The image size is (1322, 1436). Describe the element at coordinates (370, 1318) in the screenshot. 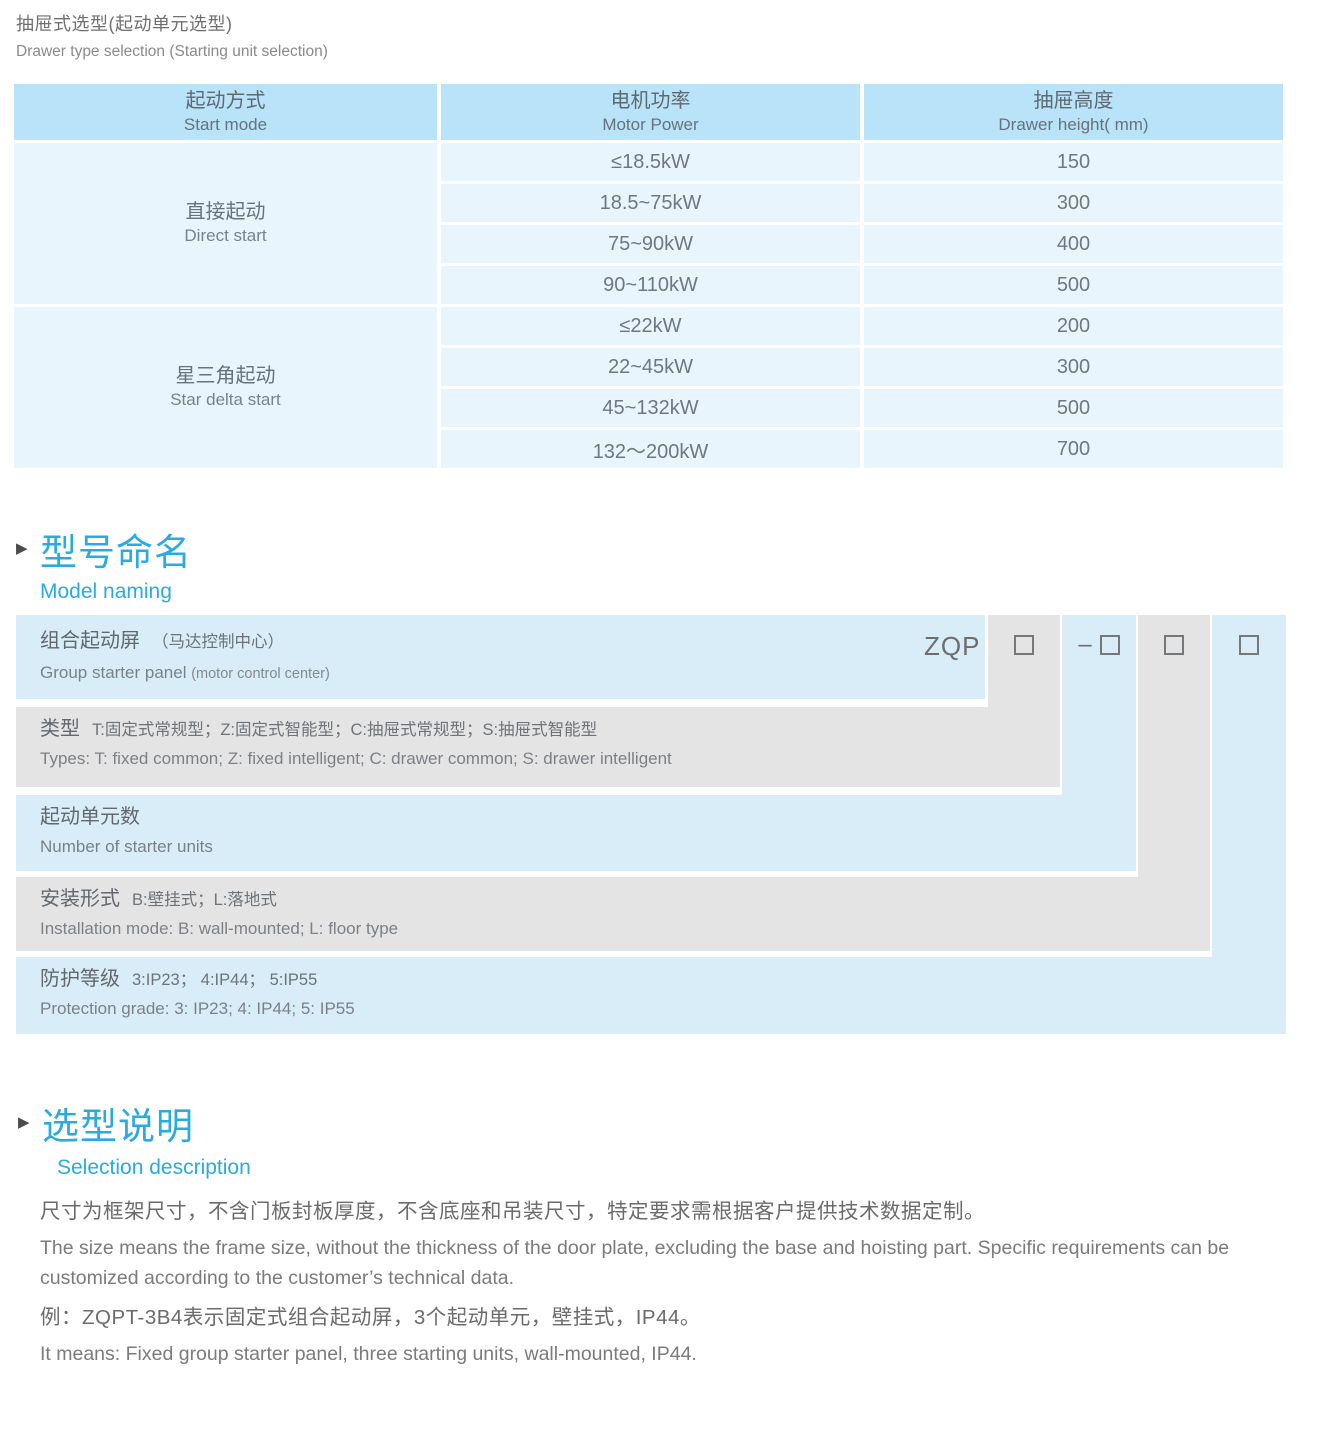

I see `example-zh: 例：ZQPT-3B4表示固定式组合起动屏，3个起动单元，壁挂式，IP44。` at that location.